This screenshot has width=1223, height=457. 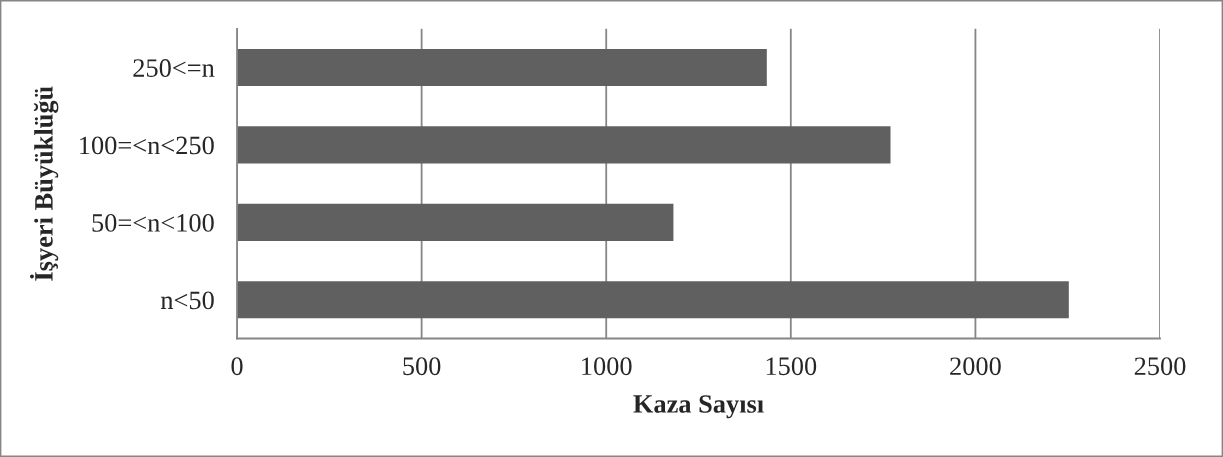 What do you see at coordinates (975, 366) in the screenshot?
I see `x-tick-label: 2000` at bounding box center [975, 366].